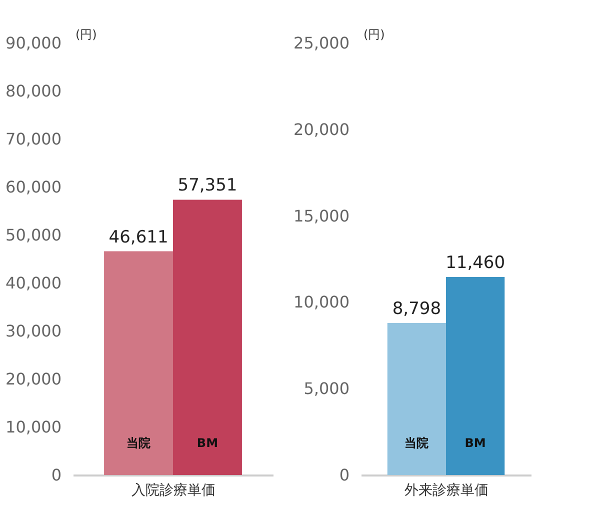 The height and width of the screenshot is (513, 602). What do you see at coordinates (34, 139) in the screenshot?
I see `y-tick-label: 70,000` at bounding box center [34, 139].